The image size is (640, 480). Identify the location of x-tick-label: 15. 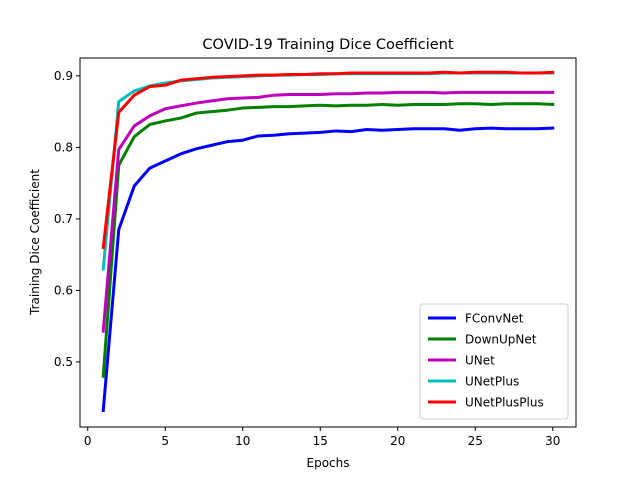
(320, 441).